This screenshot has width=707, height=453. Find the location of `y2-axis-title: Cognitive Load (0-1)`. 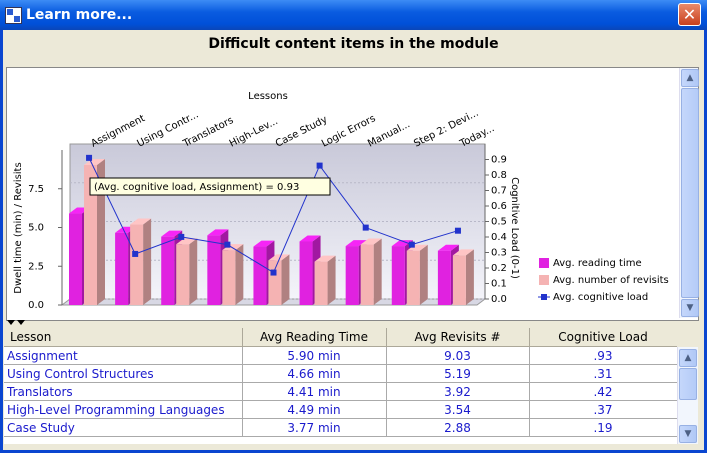

y2-axis-title: Cognitive Load (0-1) is located at coordinates (514, 228).